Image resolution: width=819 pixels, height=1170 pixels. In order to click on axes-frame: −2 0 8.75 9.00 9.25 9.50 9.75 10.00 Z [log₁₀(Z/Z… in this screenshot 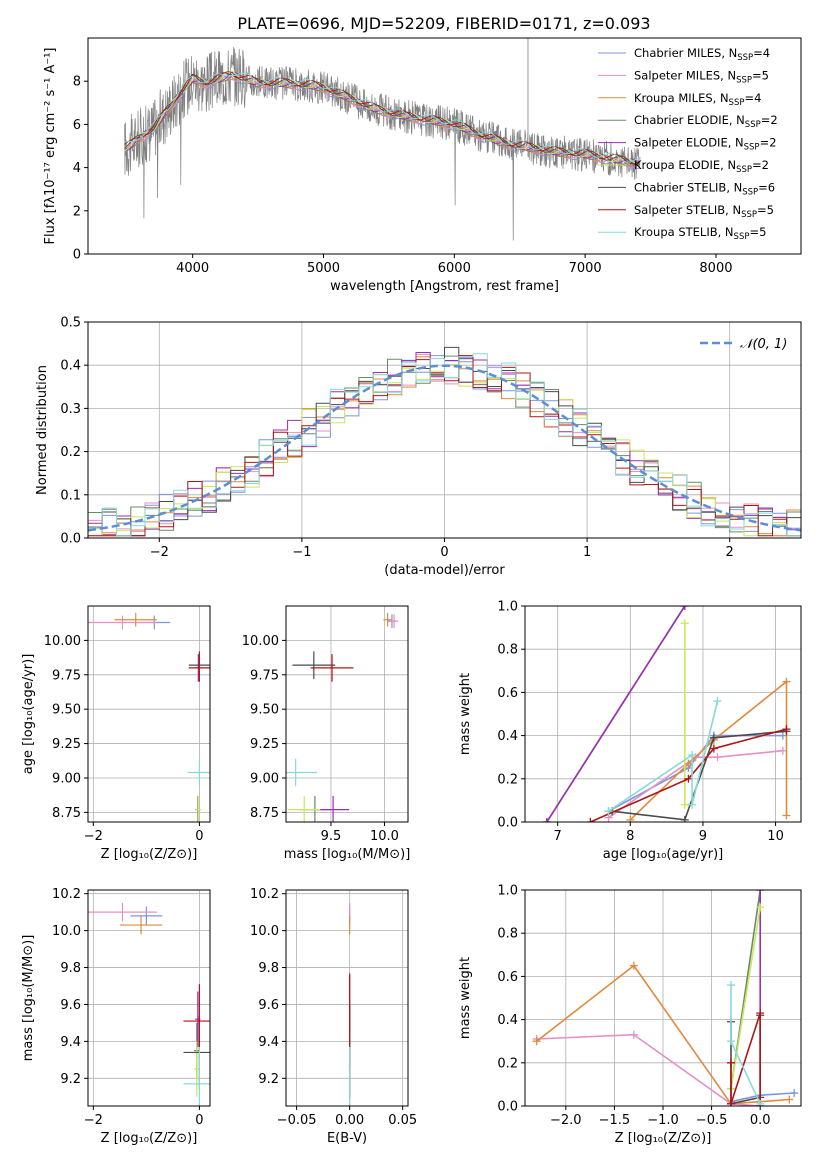, I will do `click(116, 733)`.